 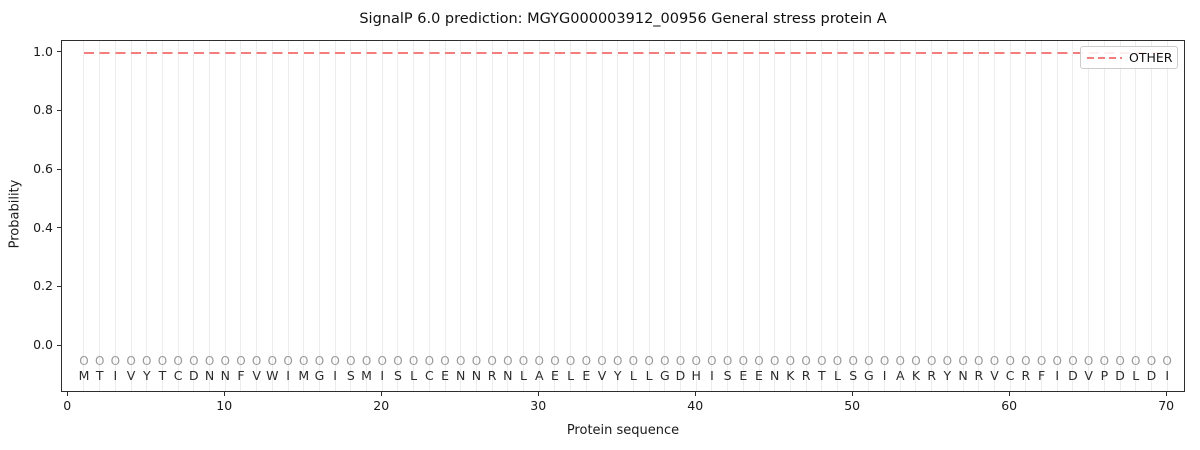 What do you see at coordinates (932, 375) in the screenshot?
I see `sequence-letter: R` at bounding box center [932, 375].